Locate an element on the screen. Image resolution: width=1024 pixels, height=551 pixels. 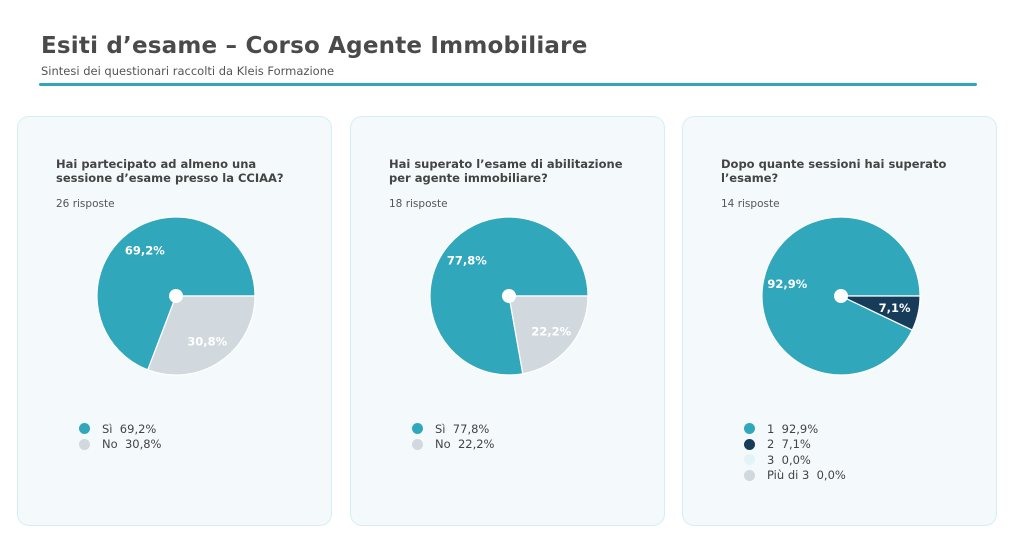
legend-item-pi-di-3: Più di 3 0,0% is located at coordinates (795, 476).